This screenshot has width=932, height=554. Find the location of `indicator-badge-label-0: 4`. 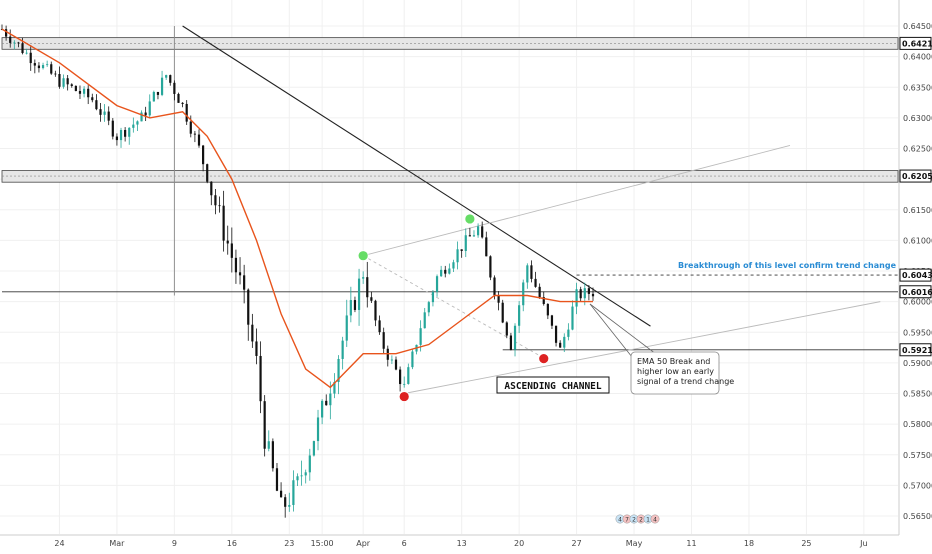

indicator-badge-label-0: 4 is located at coordinates (620, 520).